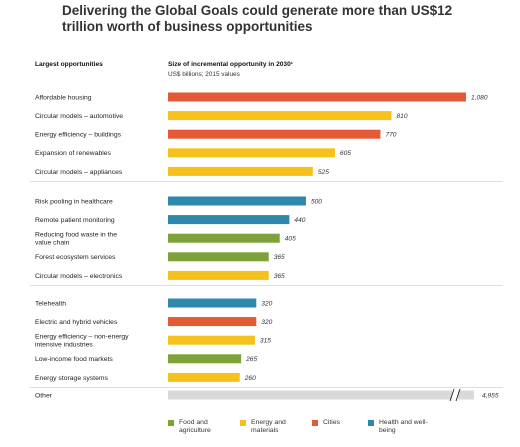 The image size is (520, 447). What do you see at coordinates (331, 422) in the screenshot?
I see `legend-label: Cities` at bounding box center [331, 422].